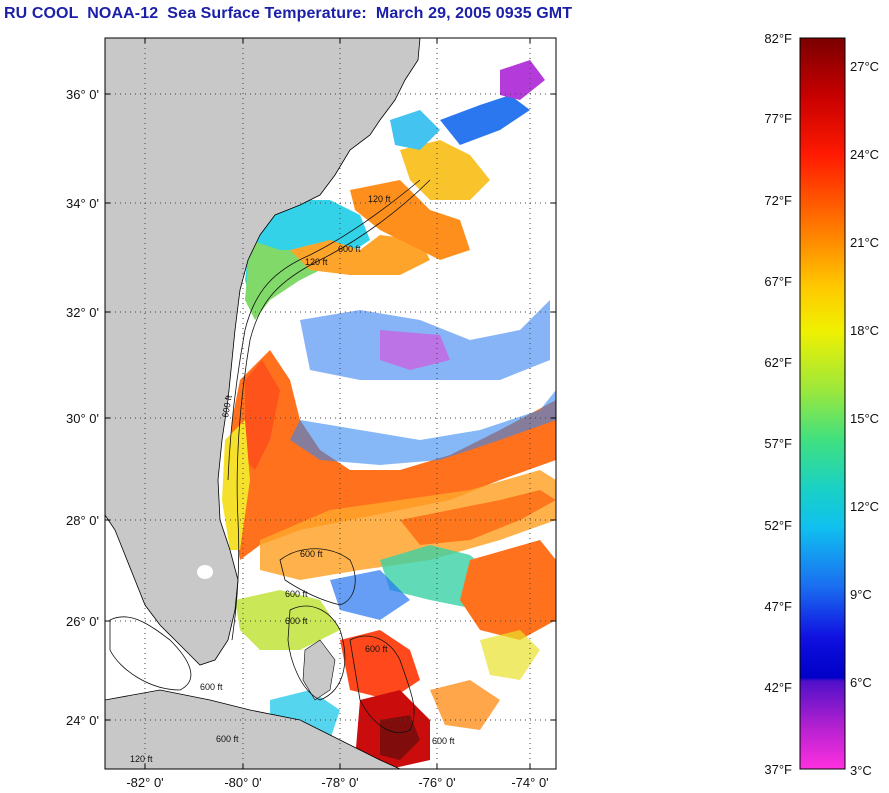 The width and height of the screenshot is (889, 793). I want to click on colorbar, so click(822, 403).